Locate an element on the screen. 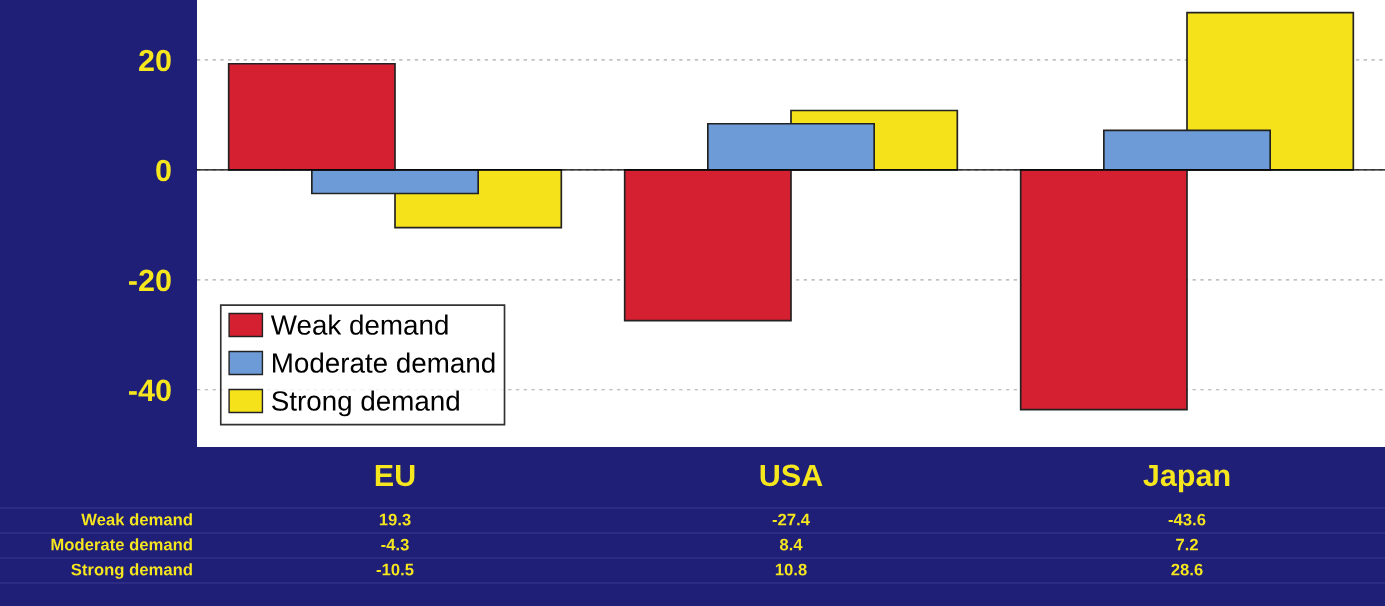 This screenshot has width=1385, height=606. data-label: 28.6 is located at coordinates (1187, 569).